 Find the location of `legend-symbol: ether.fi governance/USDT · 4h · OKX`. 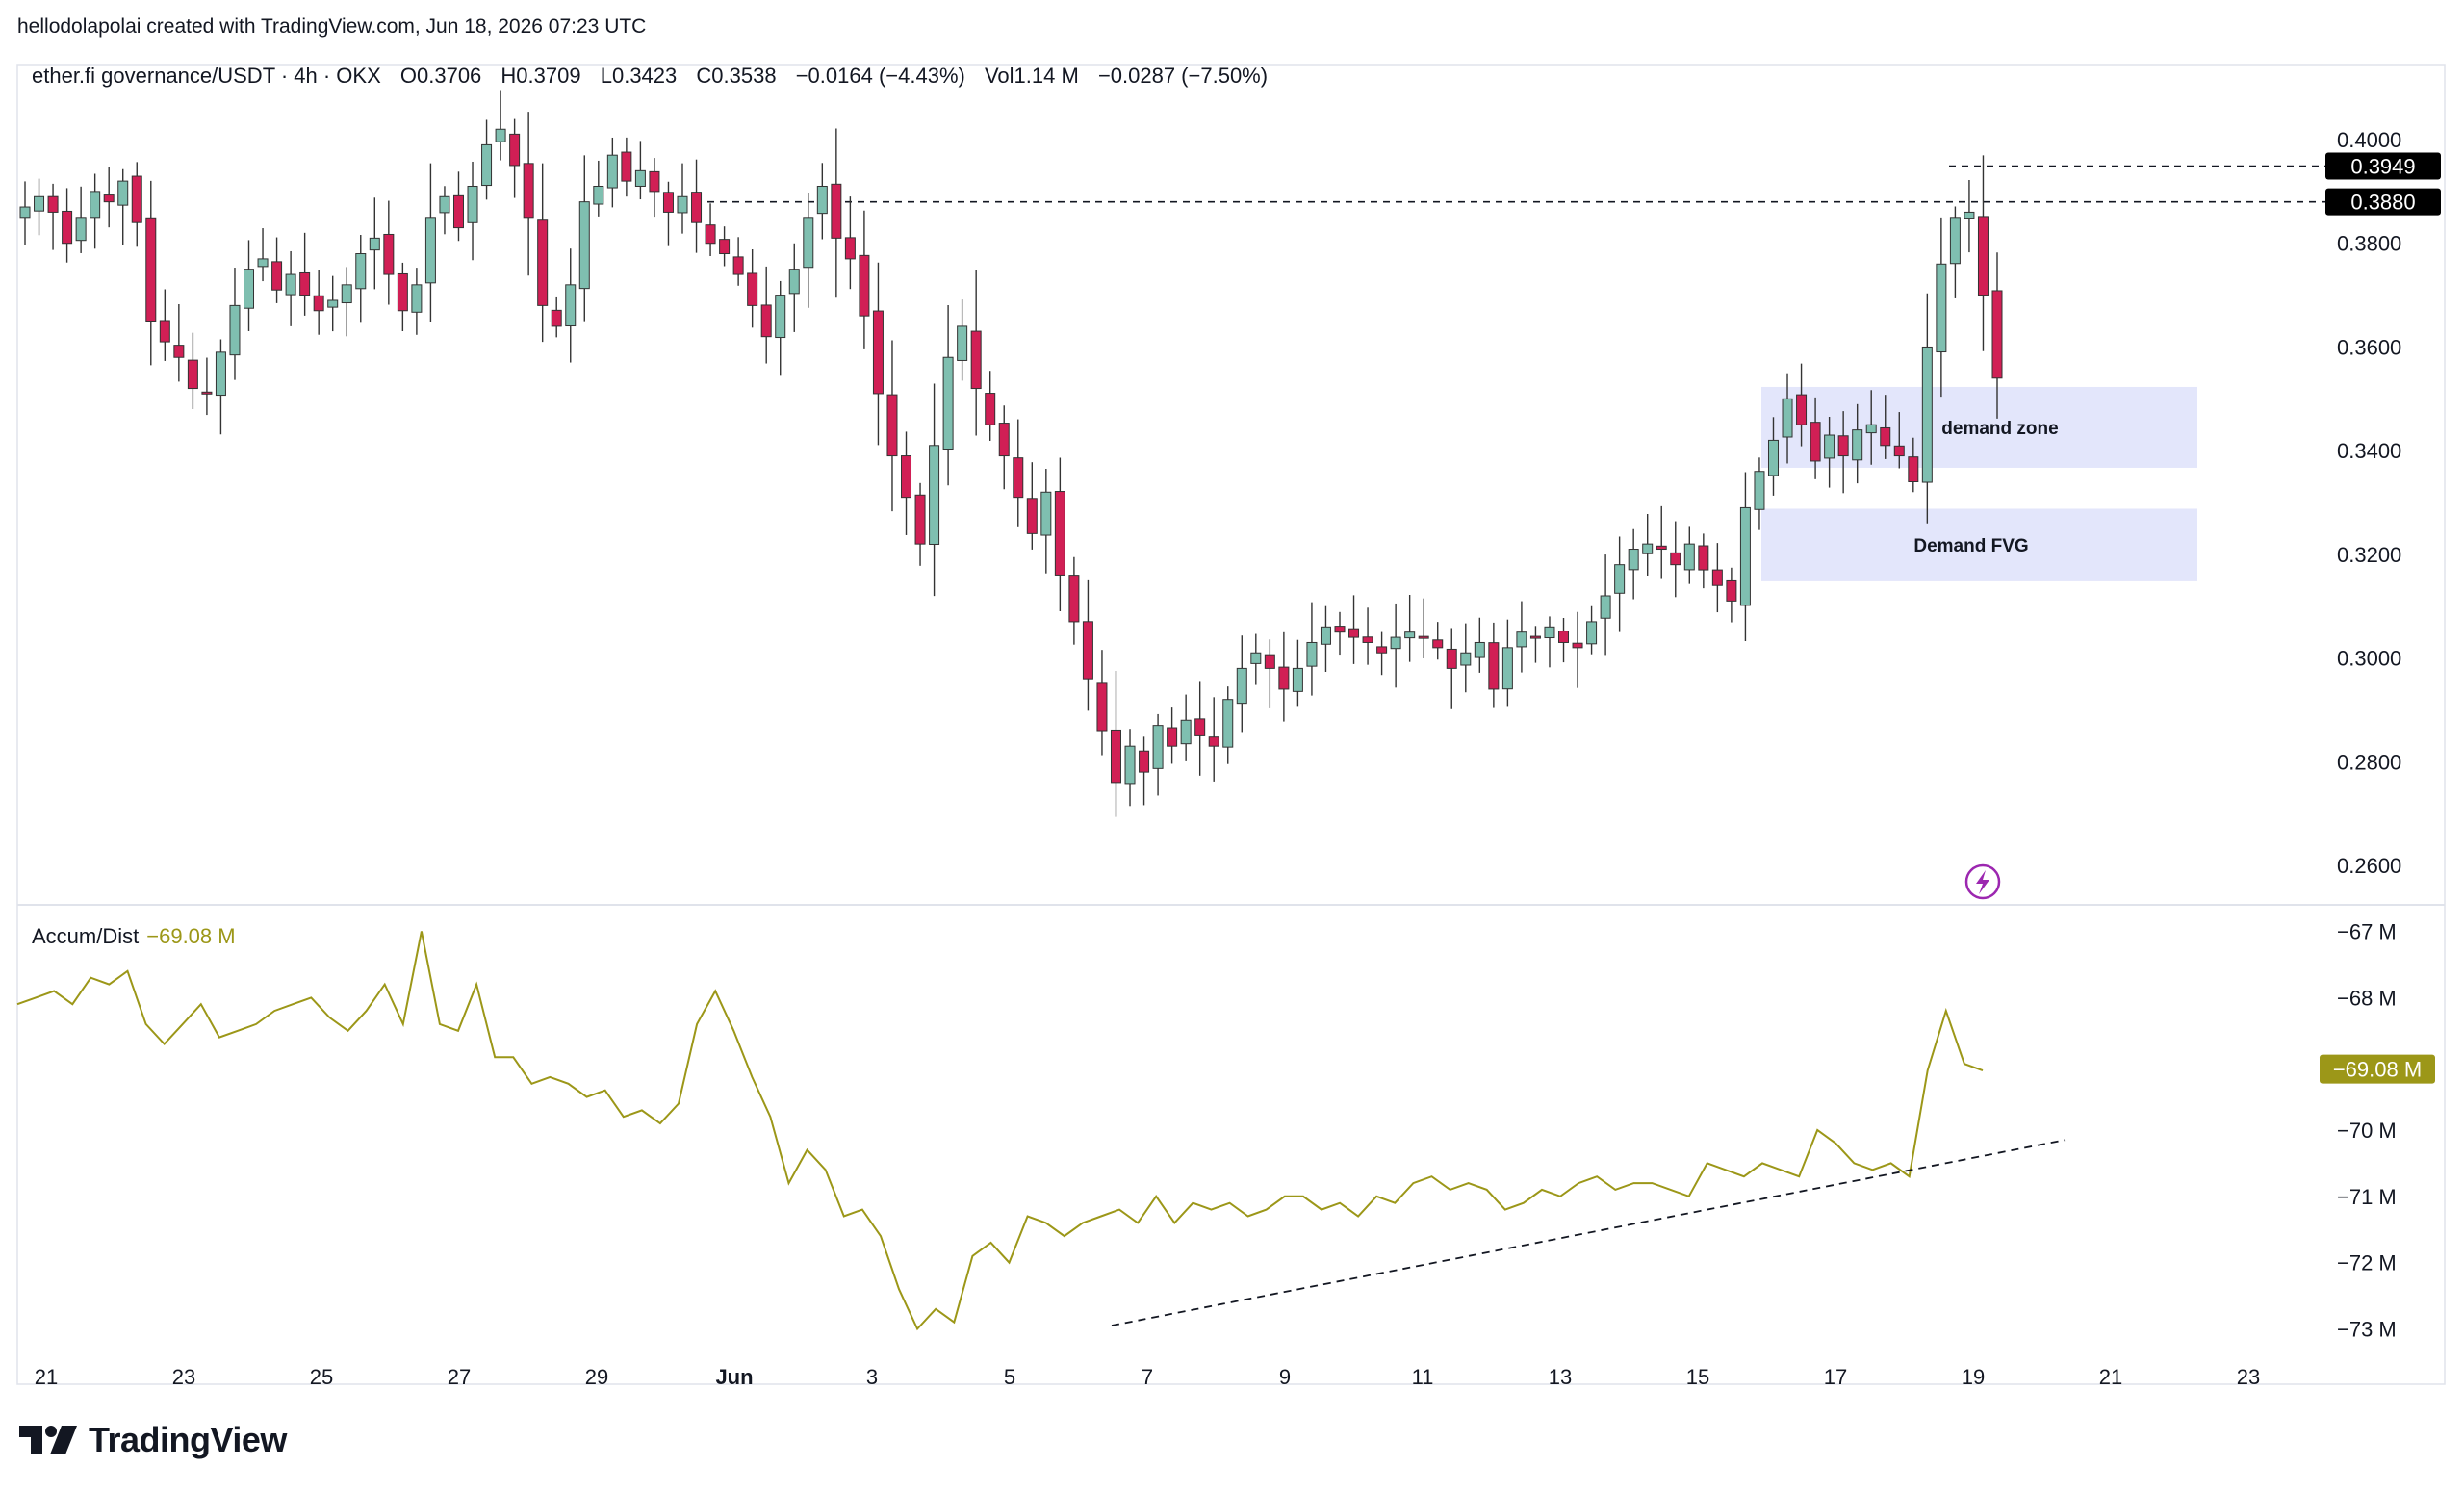

legend-symbol: ether.fi governance/USDT · 4h · OKX is located at coordinates (206, 76).